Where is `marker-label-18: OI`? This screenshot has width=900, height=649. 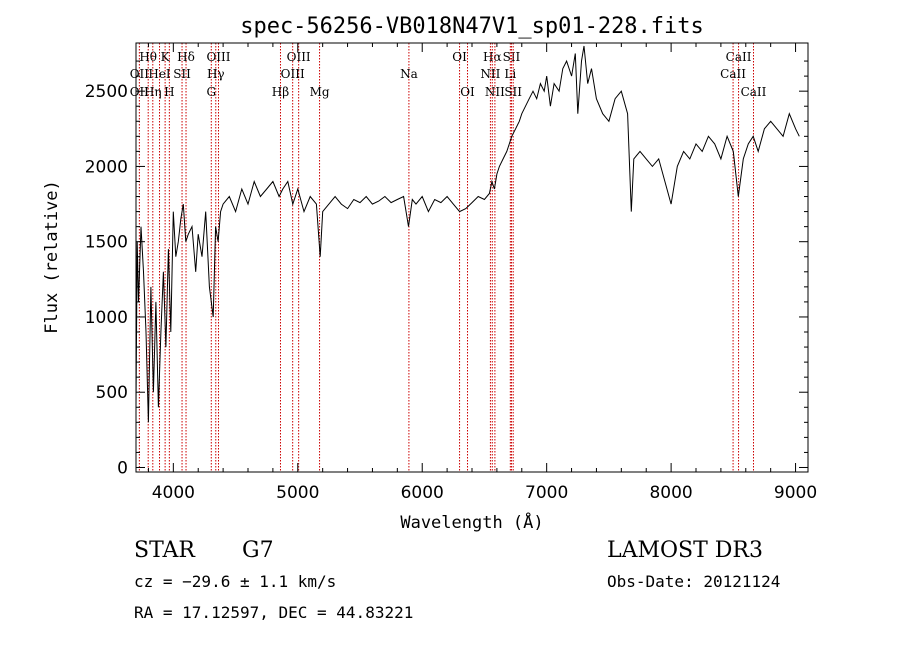 marker-label-18: OI is located at coordinates (467, 92).